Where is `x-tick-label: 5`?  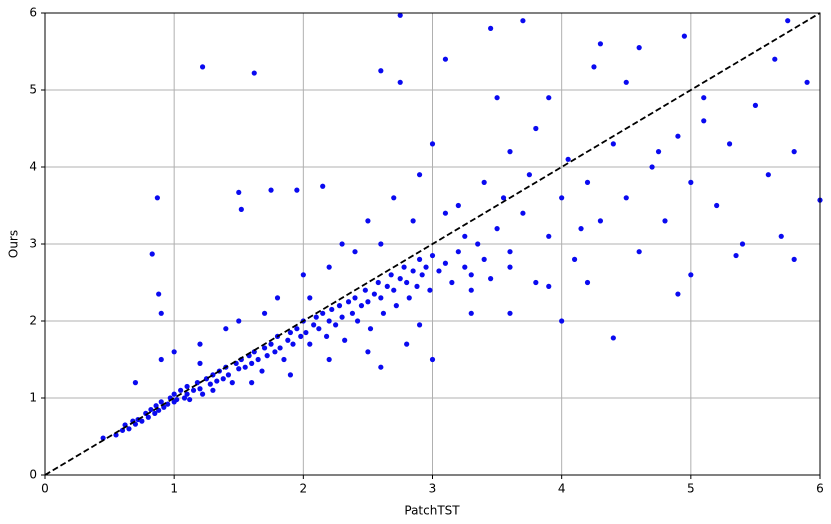 x-tick-label: 5 is located at coordinates (691, 489).